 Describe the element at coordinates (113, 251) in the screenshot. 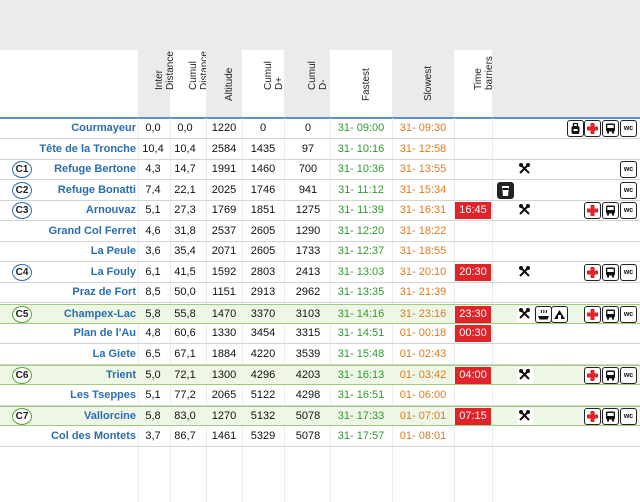

I see `station-name: La Peule` at that location.